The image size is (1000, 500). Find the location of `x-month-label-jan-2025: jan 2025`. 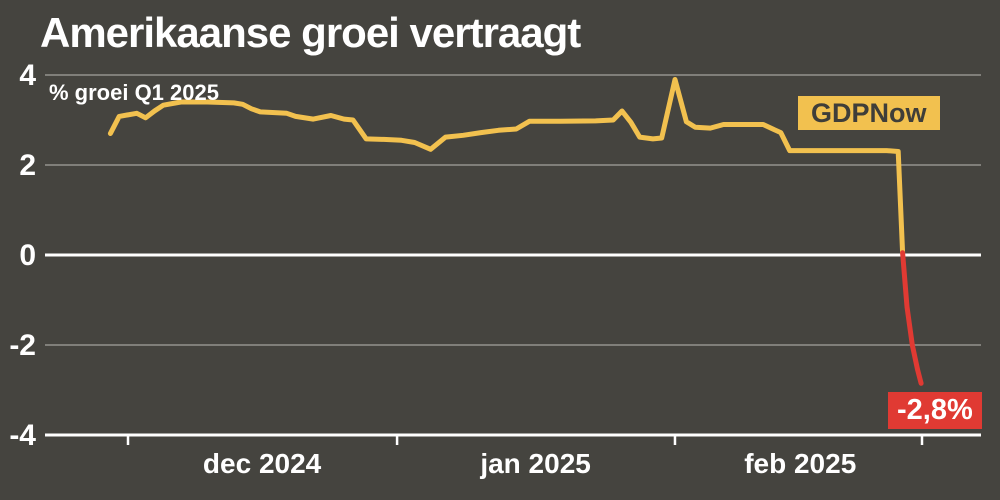

x-month-label-jan-2025: jan 2025 is located at coordinates (535, 463).